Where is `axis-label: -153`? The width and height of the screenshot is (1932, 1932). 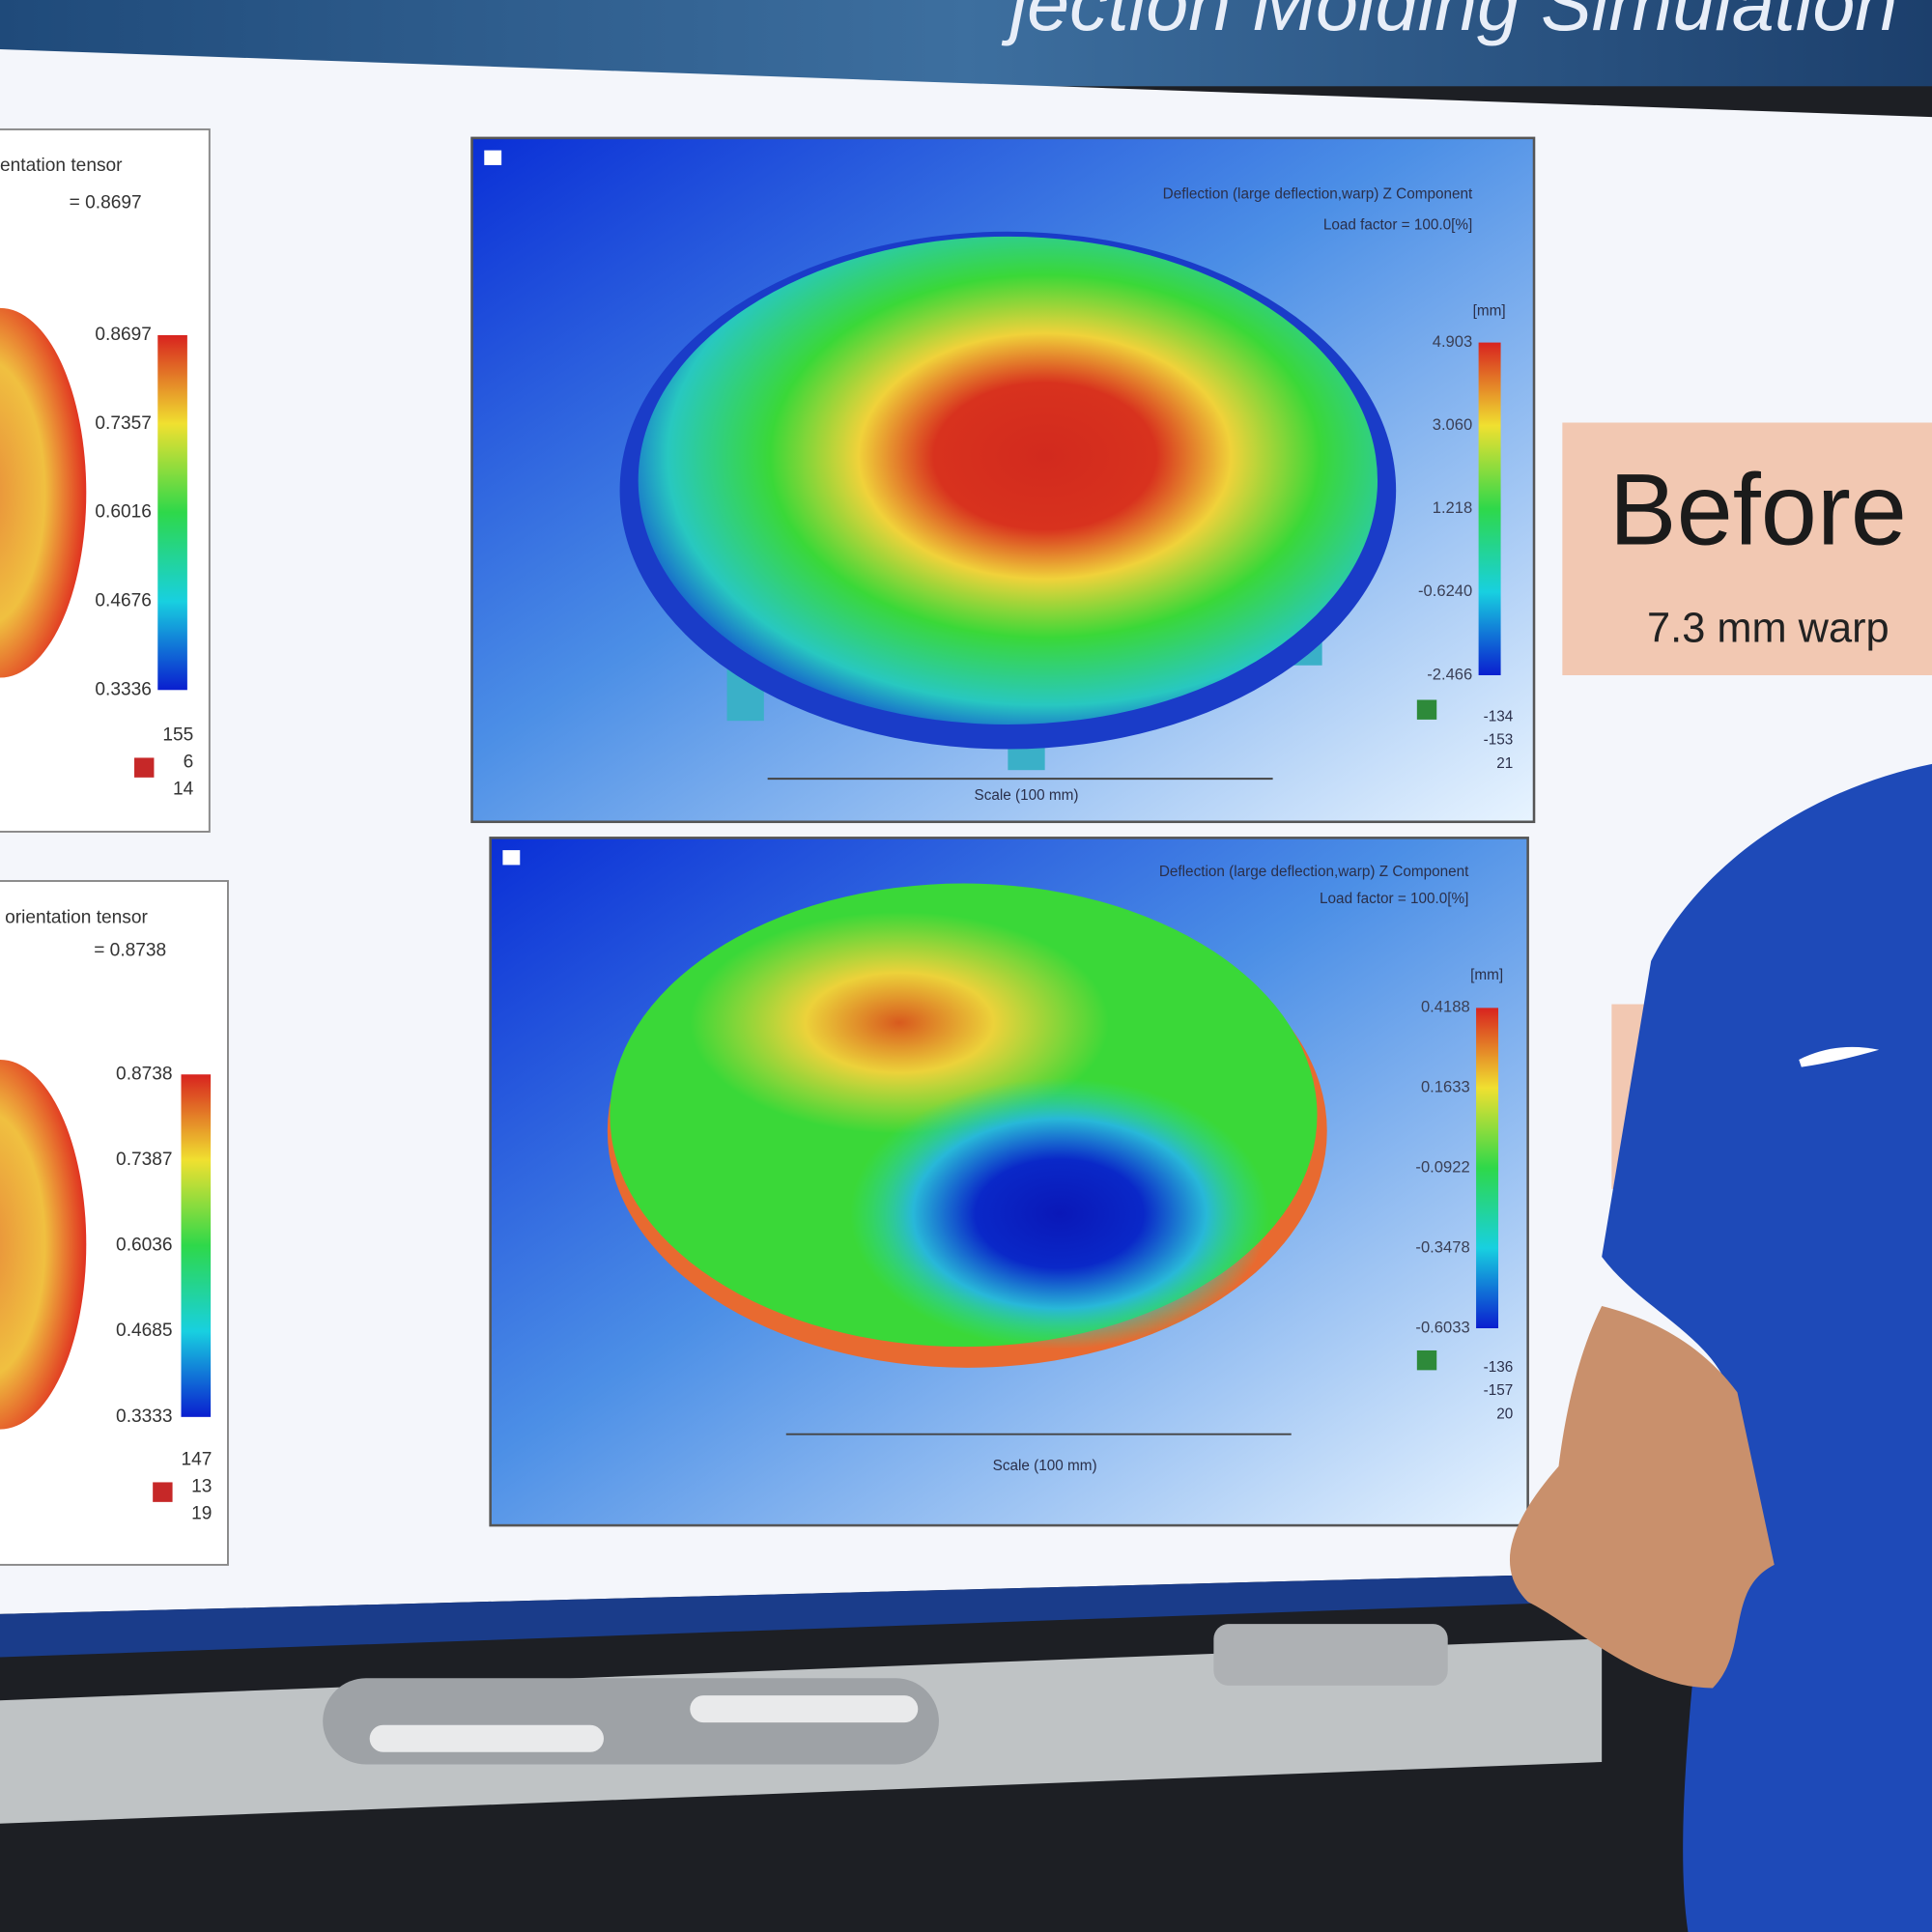 axis-label: -153 is located at coordinates (1499, 740).